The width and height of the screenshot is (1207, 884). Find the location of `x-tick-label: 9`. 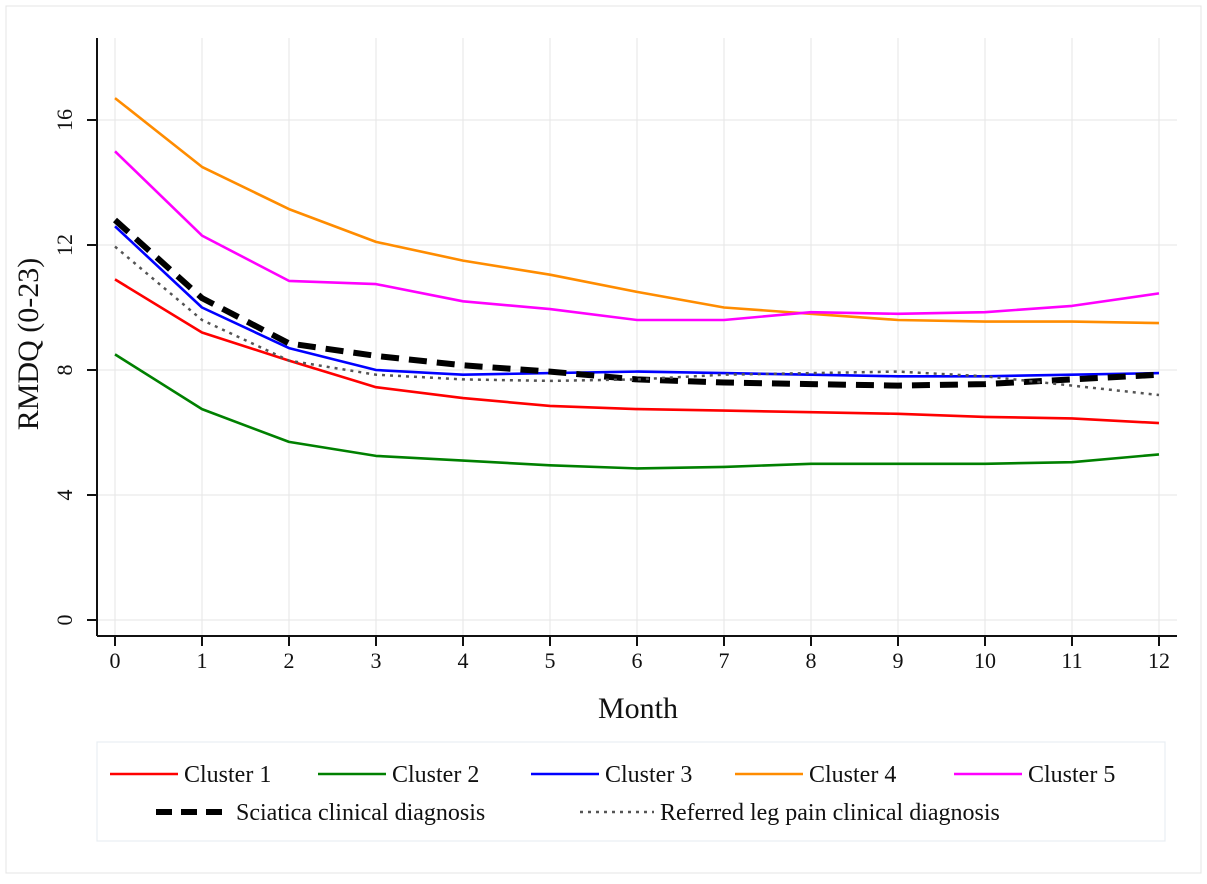

x-tick-label: 9 is located at coordinates (898, 660).